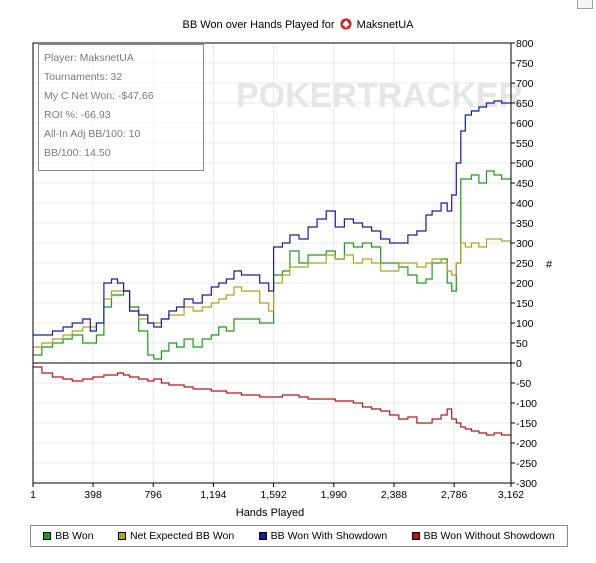 The width and height of the screenshot is (596, 563). Describe the element at coordinates (273, 495) in the screenshot. I see `x-tick-label: 1,592` at that location.